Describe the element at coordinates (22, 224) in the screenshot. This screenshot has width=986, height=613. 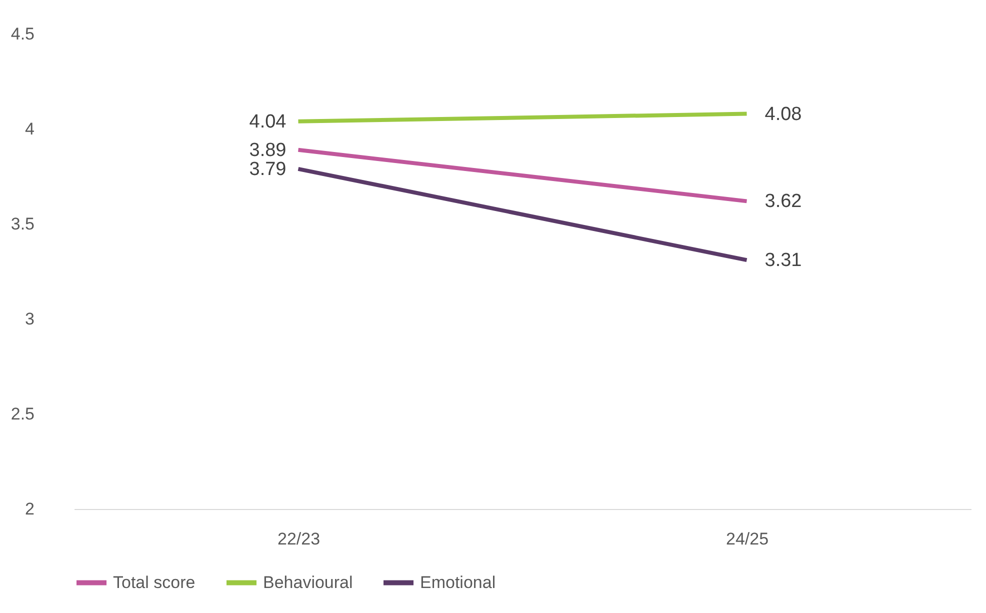
I see `y-tick-label: 3.5` at that location.